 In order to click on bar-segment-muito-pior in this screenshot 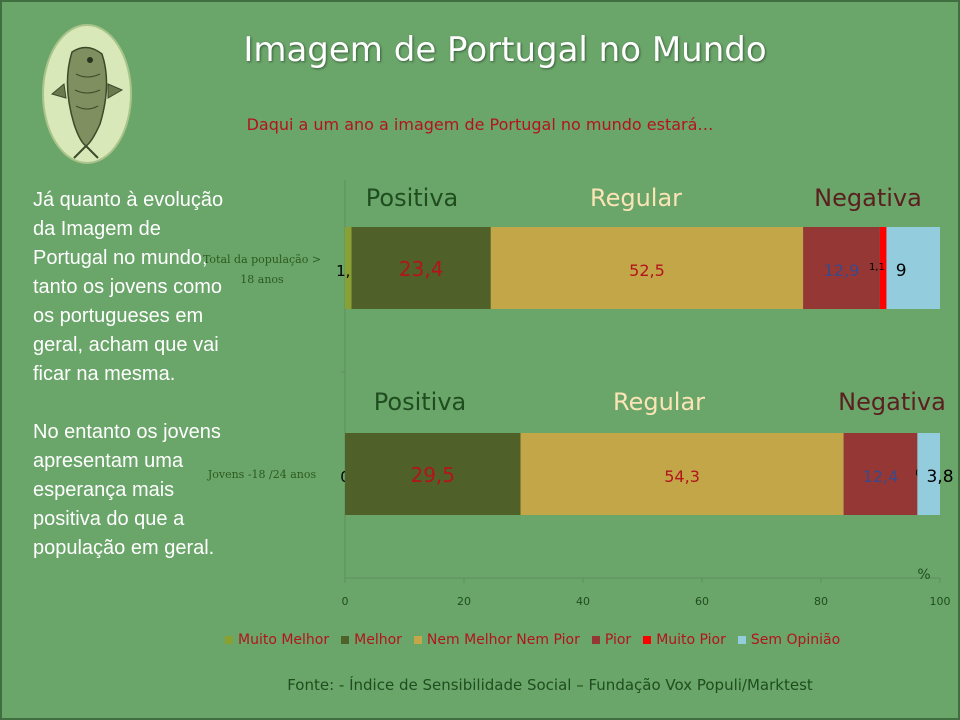, I will do `click(883, 268)`.